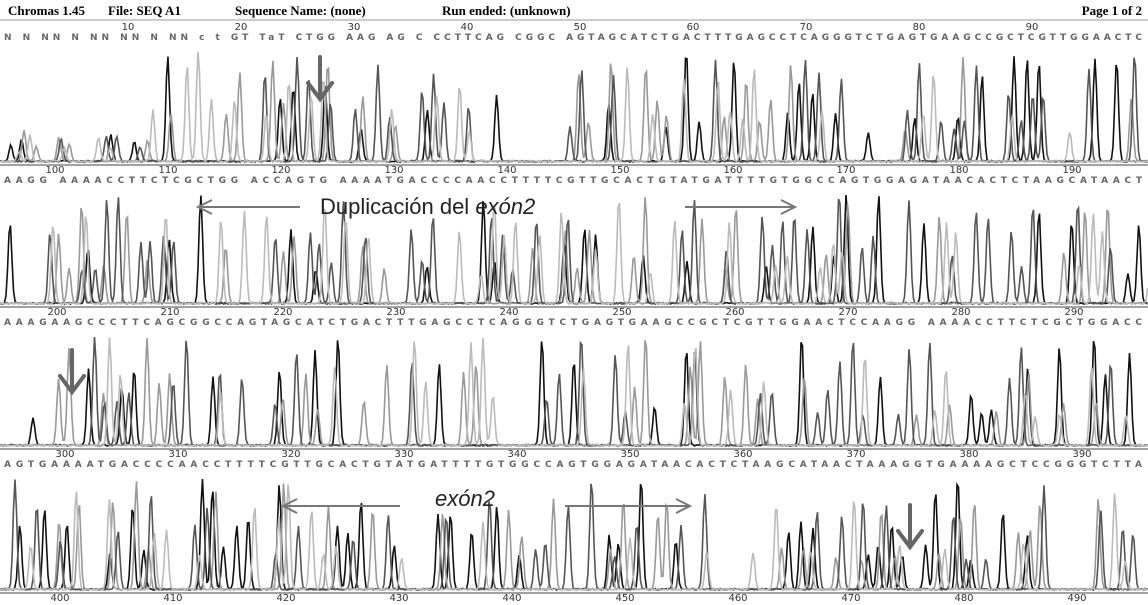 The width and height of the screenshot is (1148, 605). What do you see at coordinates (960, 312) in the screenshot?
I see `position-label: 280` at bounding box center [960, 312].